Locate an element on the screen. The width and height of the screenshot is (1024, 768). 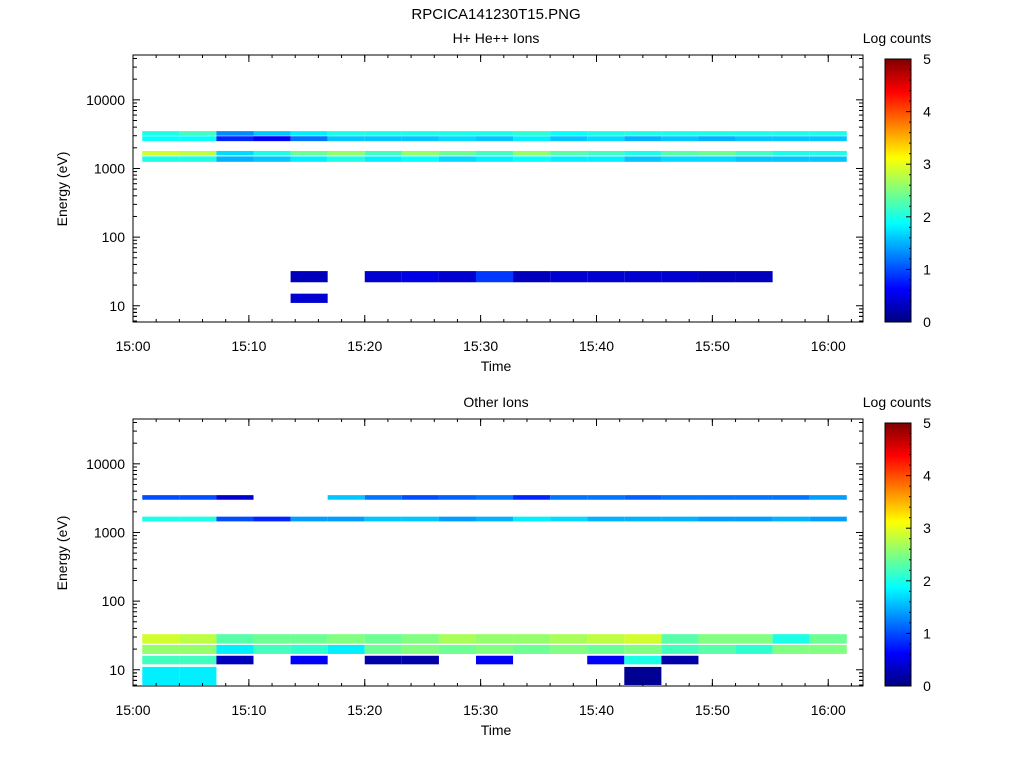
panel-title: H+ He++ Ions is located at coordinates (496, 38).